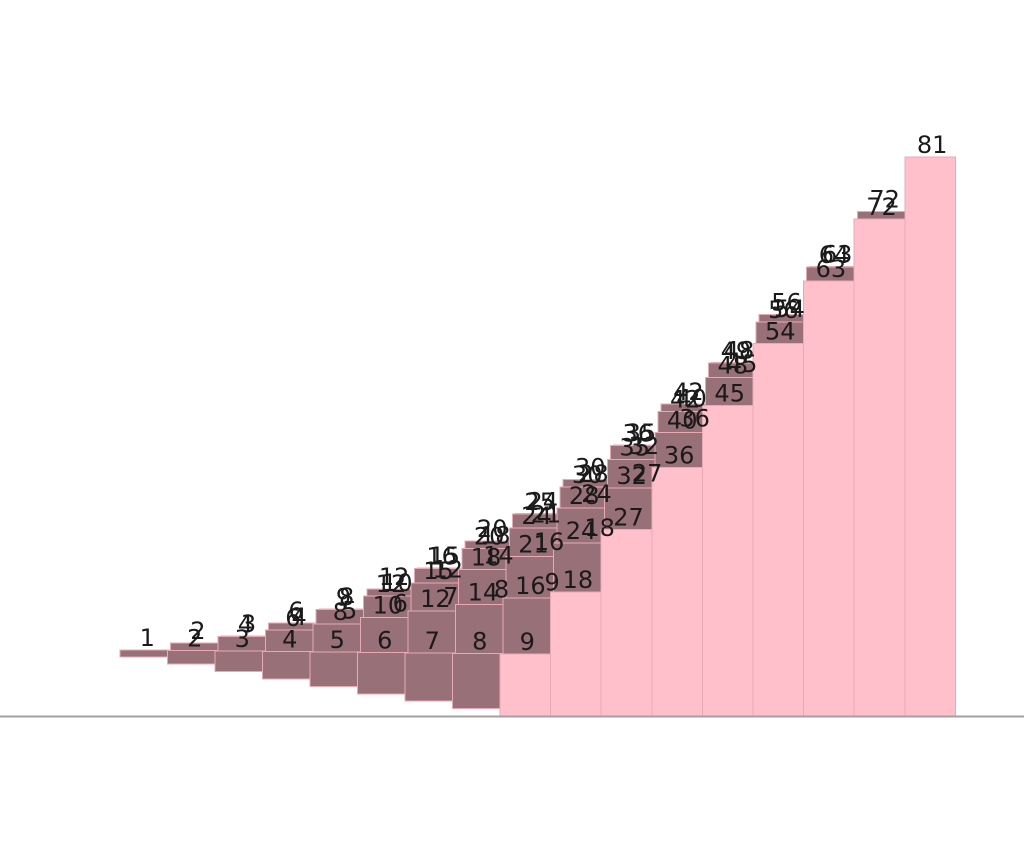  What do you see at coordinates (147, 638) in the screenshot?
I see `data-label-row1-col1: 1` at bounding box center [147, 638].